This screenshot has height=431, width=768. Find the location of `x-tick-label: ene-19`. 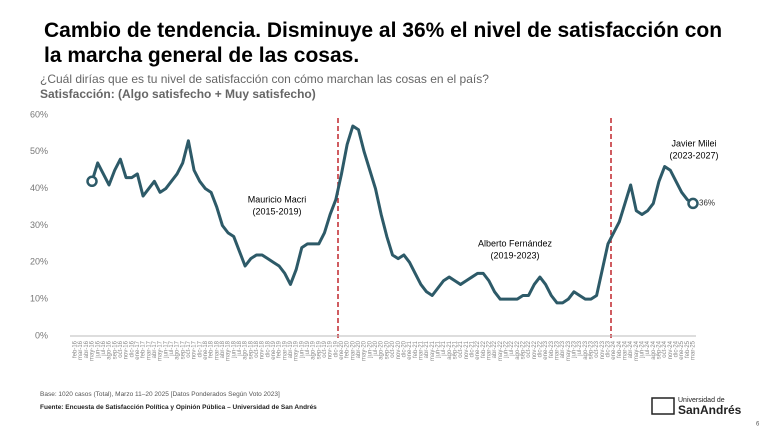

x-tick-label: ene-19 is located at coordinates (274, 349).